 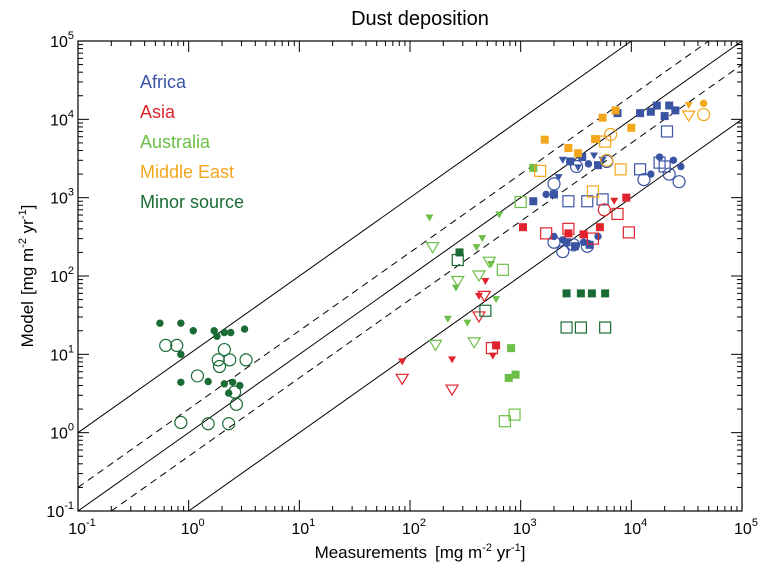 What do you see at coordinates (414, 527) in the screenshot?
I see `x-tick-label: 10²` at bounding box center [414, 527].